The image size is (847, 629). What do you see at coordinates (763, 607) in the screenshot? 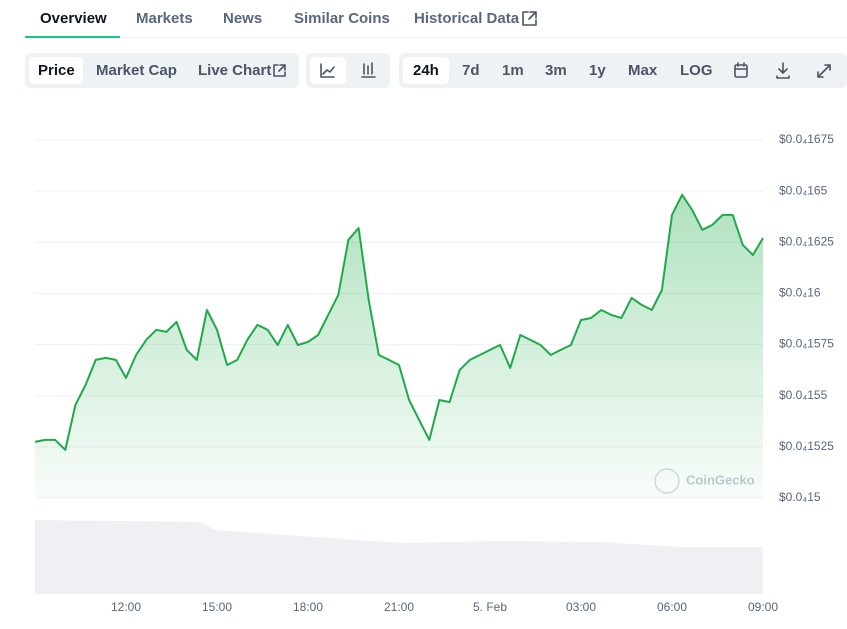
I see `x-tick-label: 09:00` at bounding box center [763, 607].